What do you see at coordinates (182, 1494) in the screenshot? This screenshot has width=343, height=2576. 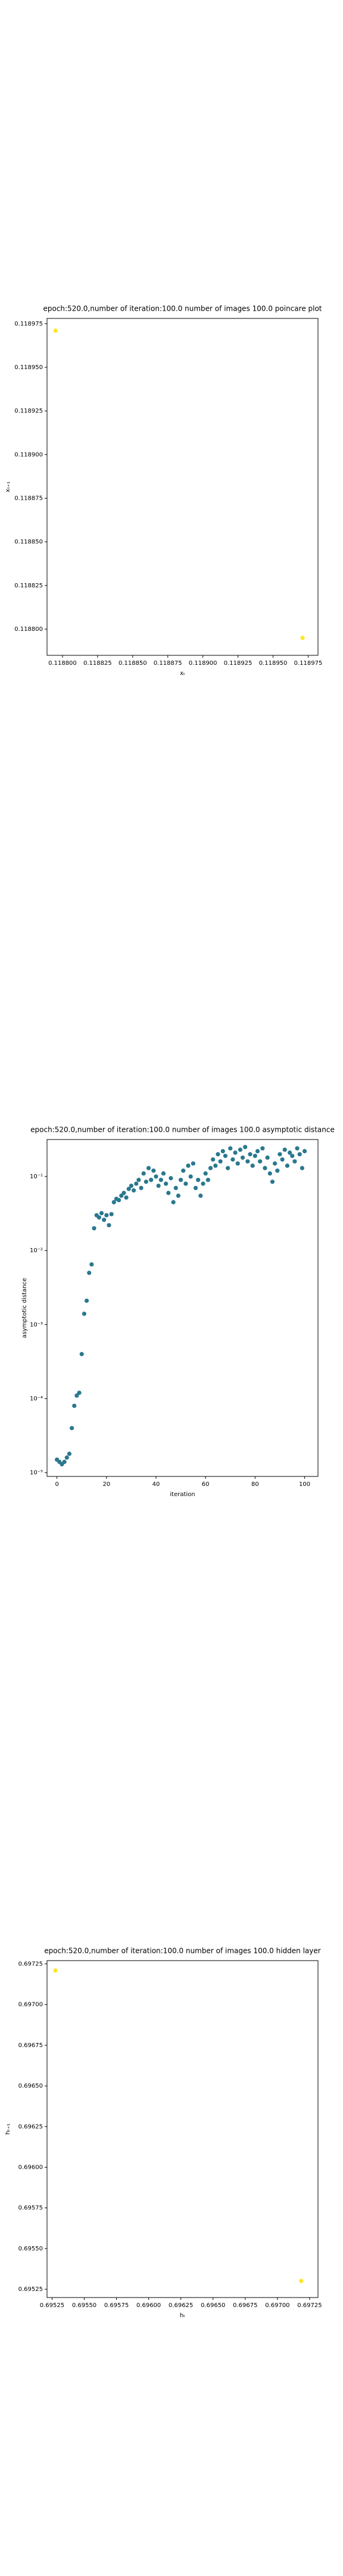 I see `x-axis-label: iteration` at bounding box center [182, 1494].